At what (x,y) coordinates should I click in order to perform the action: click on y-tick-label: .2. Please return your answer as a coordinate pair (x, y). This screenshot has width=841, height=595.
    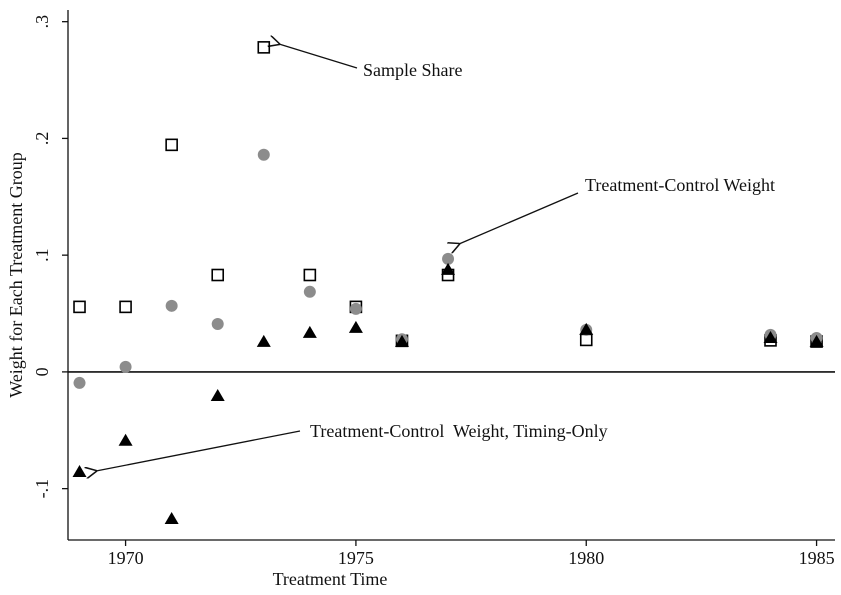
    Looking at the image, I should click on (42, 139).